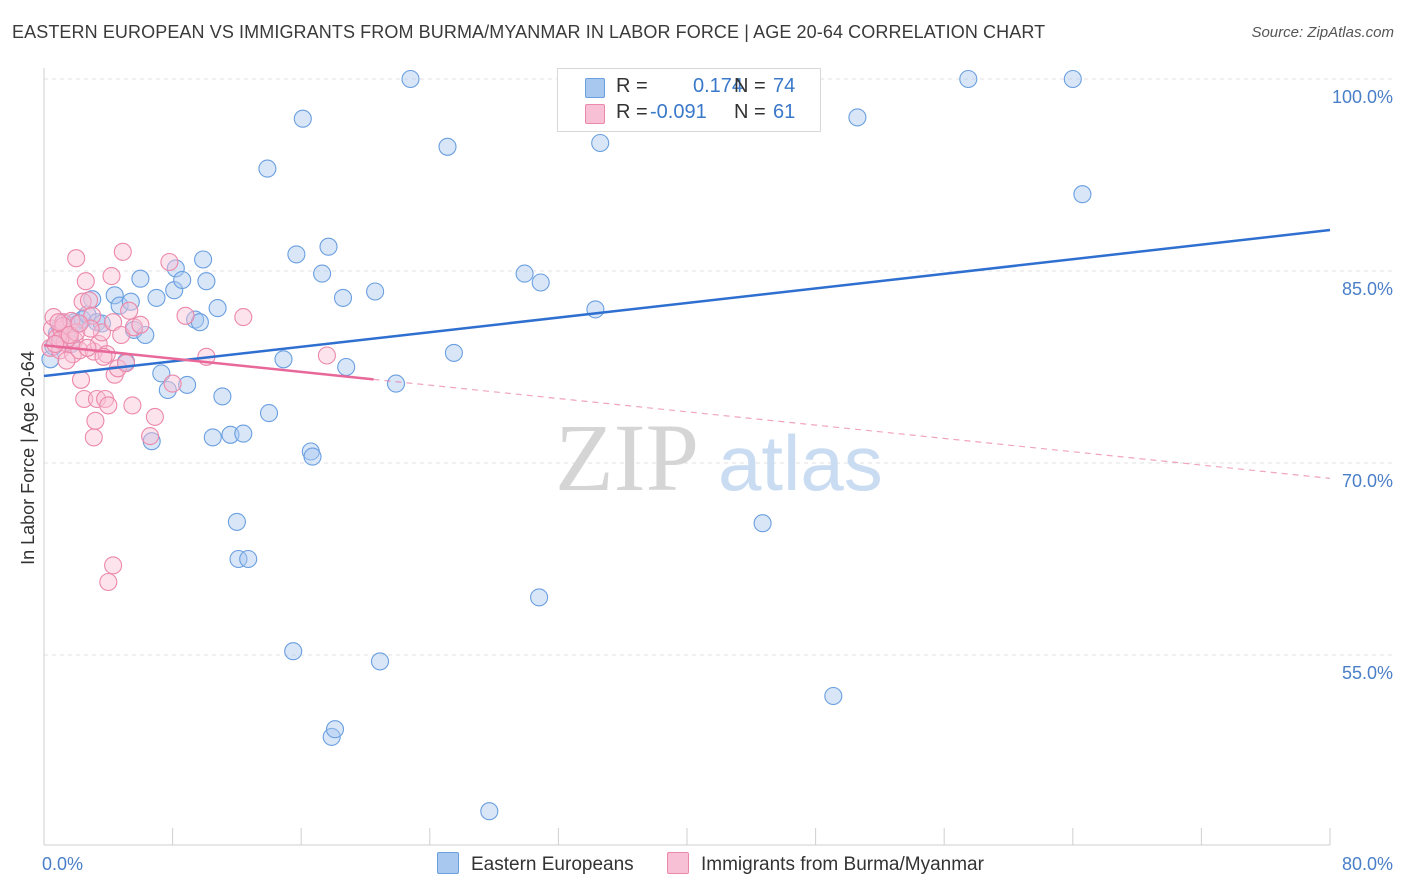 Image resolution: width=1406 pixels, height=892 pixels. Describe the element at coordinates (784, 86) in the screenshot. I see `legend-n-value: 74` at that location.